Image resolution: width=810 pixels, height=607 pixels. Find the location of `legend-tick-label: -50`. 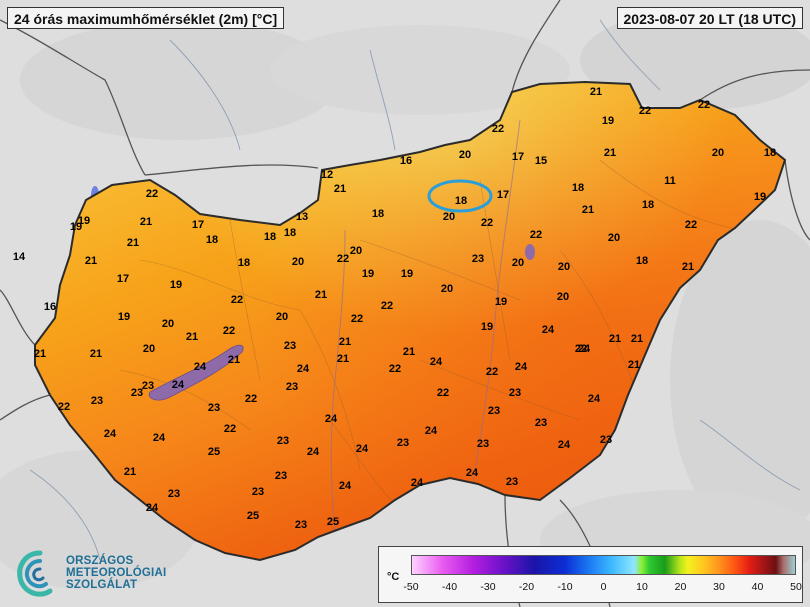

legend-tick-label: -50 is located at coordinates (411, 587).